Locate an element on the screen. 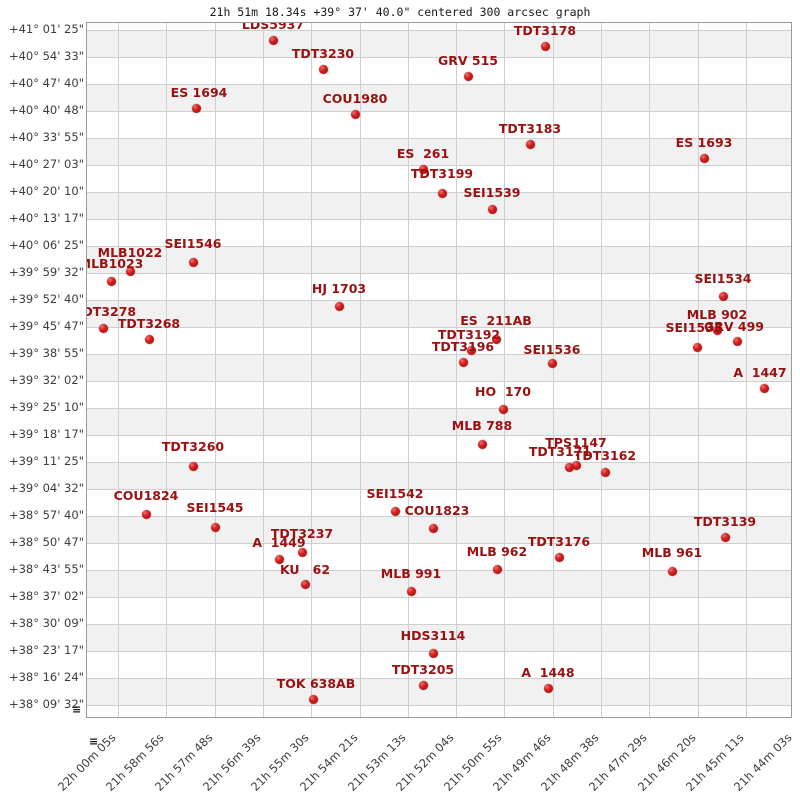 The image size is (800, 800). y-tick-label: +38° 57' 40" is located at coordinates (46, 515).